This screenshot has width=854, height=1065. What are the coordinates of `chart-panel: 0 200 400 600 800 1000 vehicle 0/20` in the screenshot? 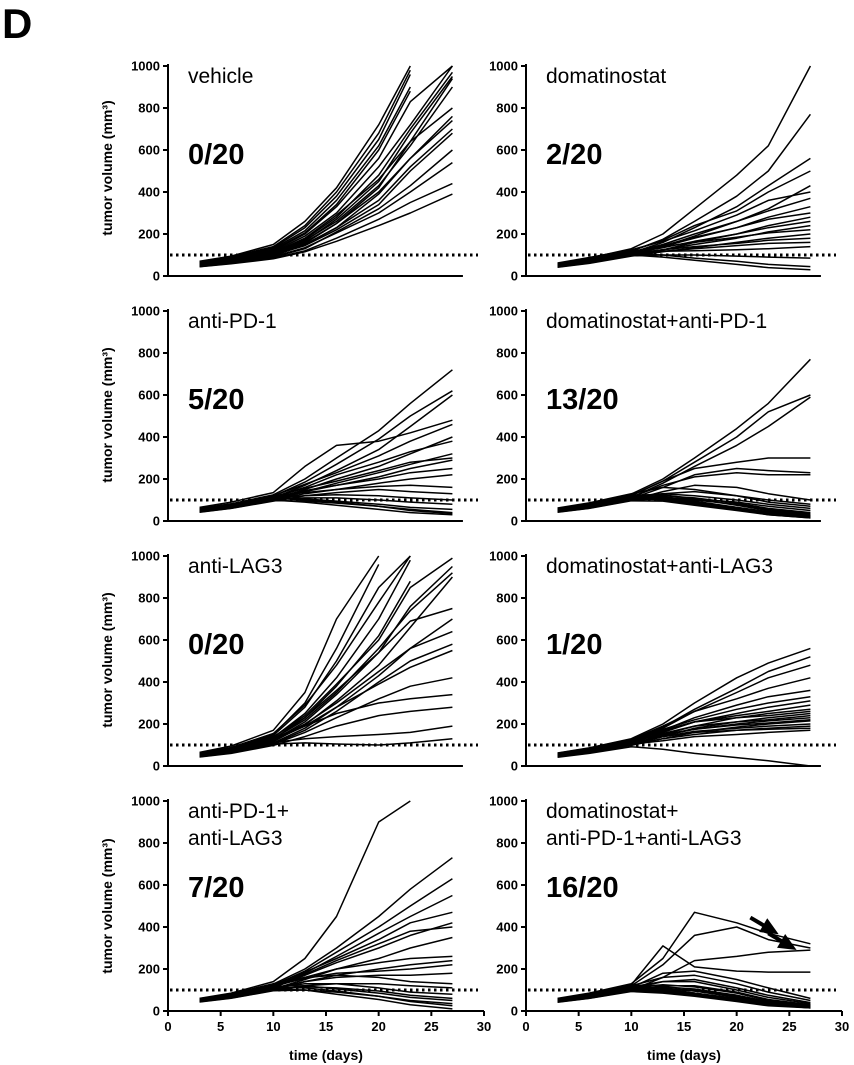 It's located at (304, 171).